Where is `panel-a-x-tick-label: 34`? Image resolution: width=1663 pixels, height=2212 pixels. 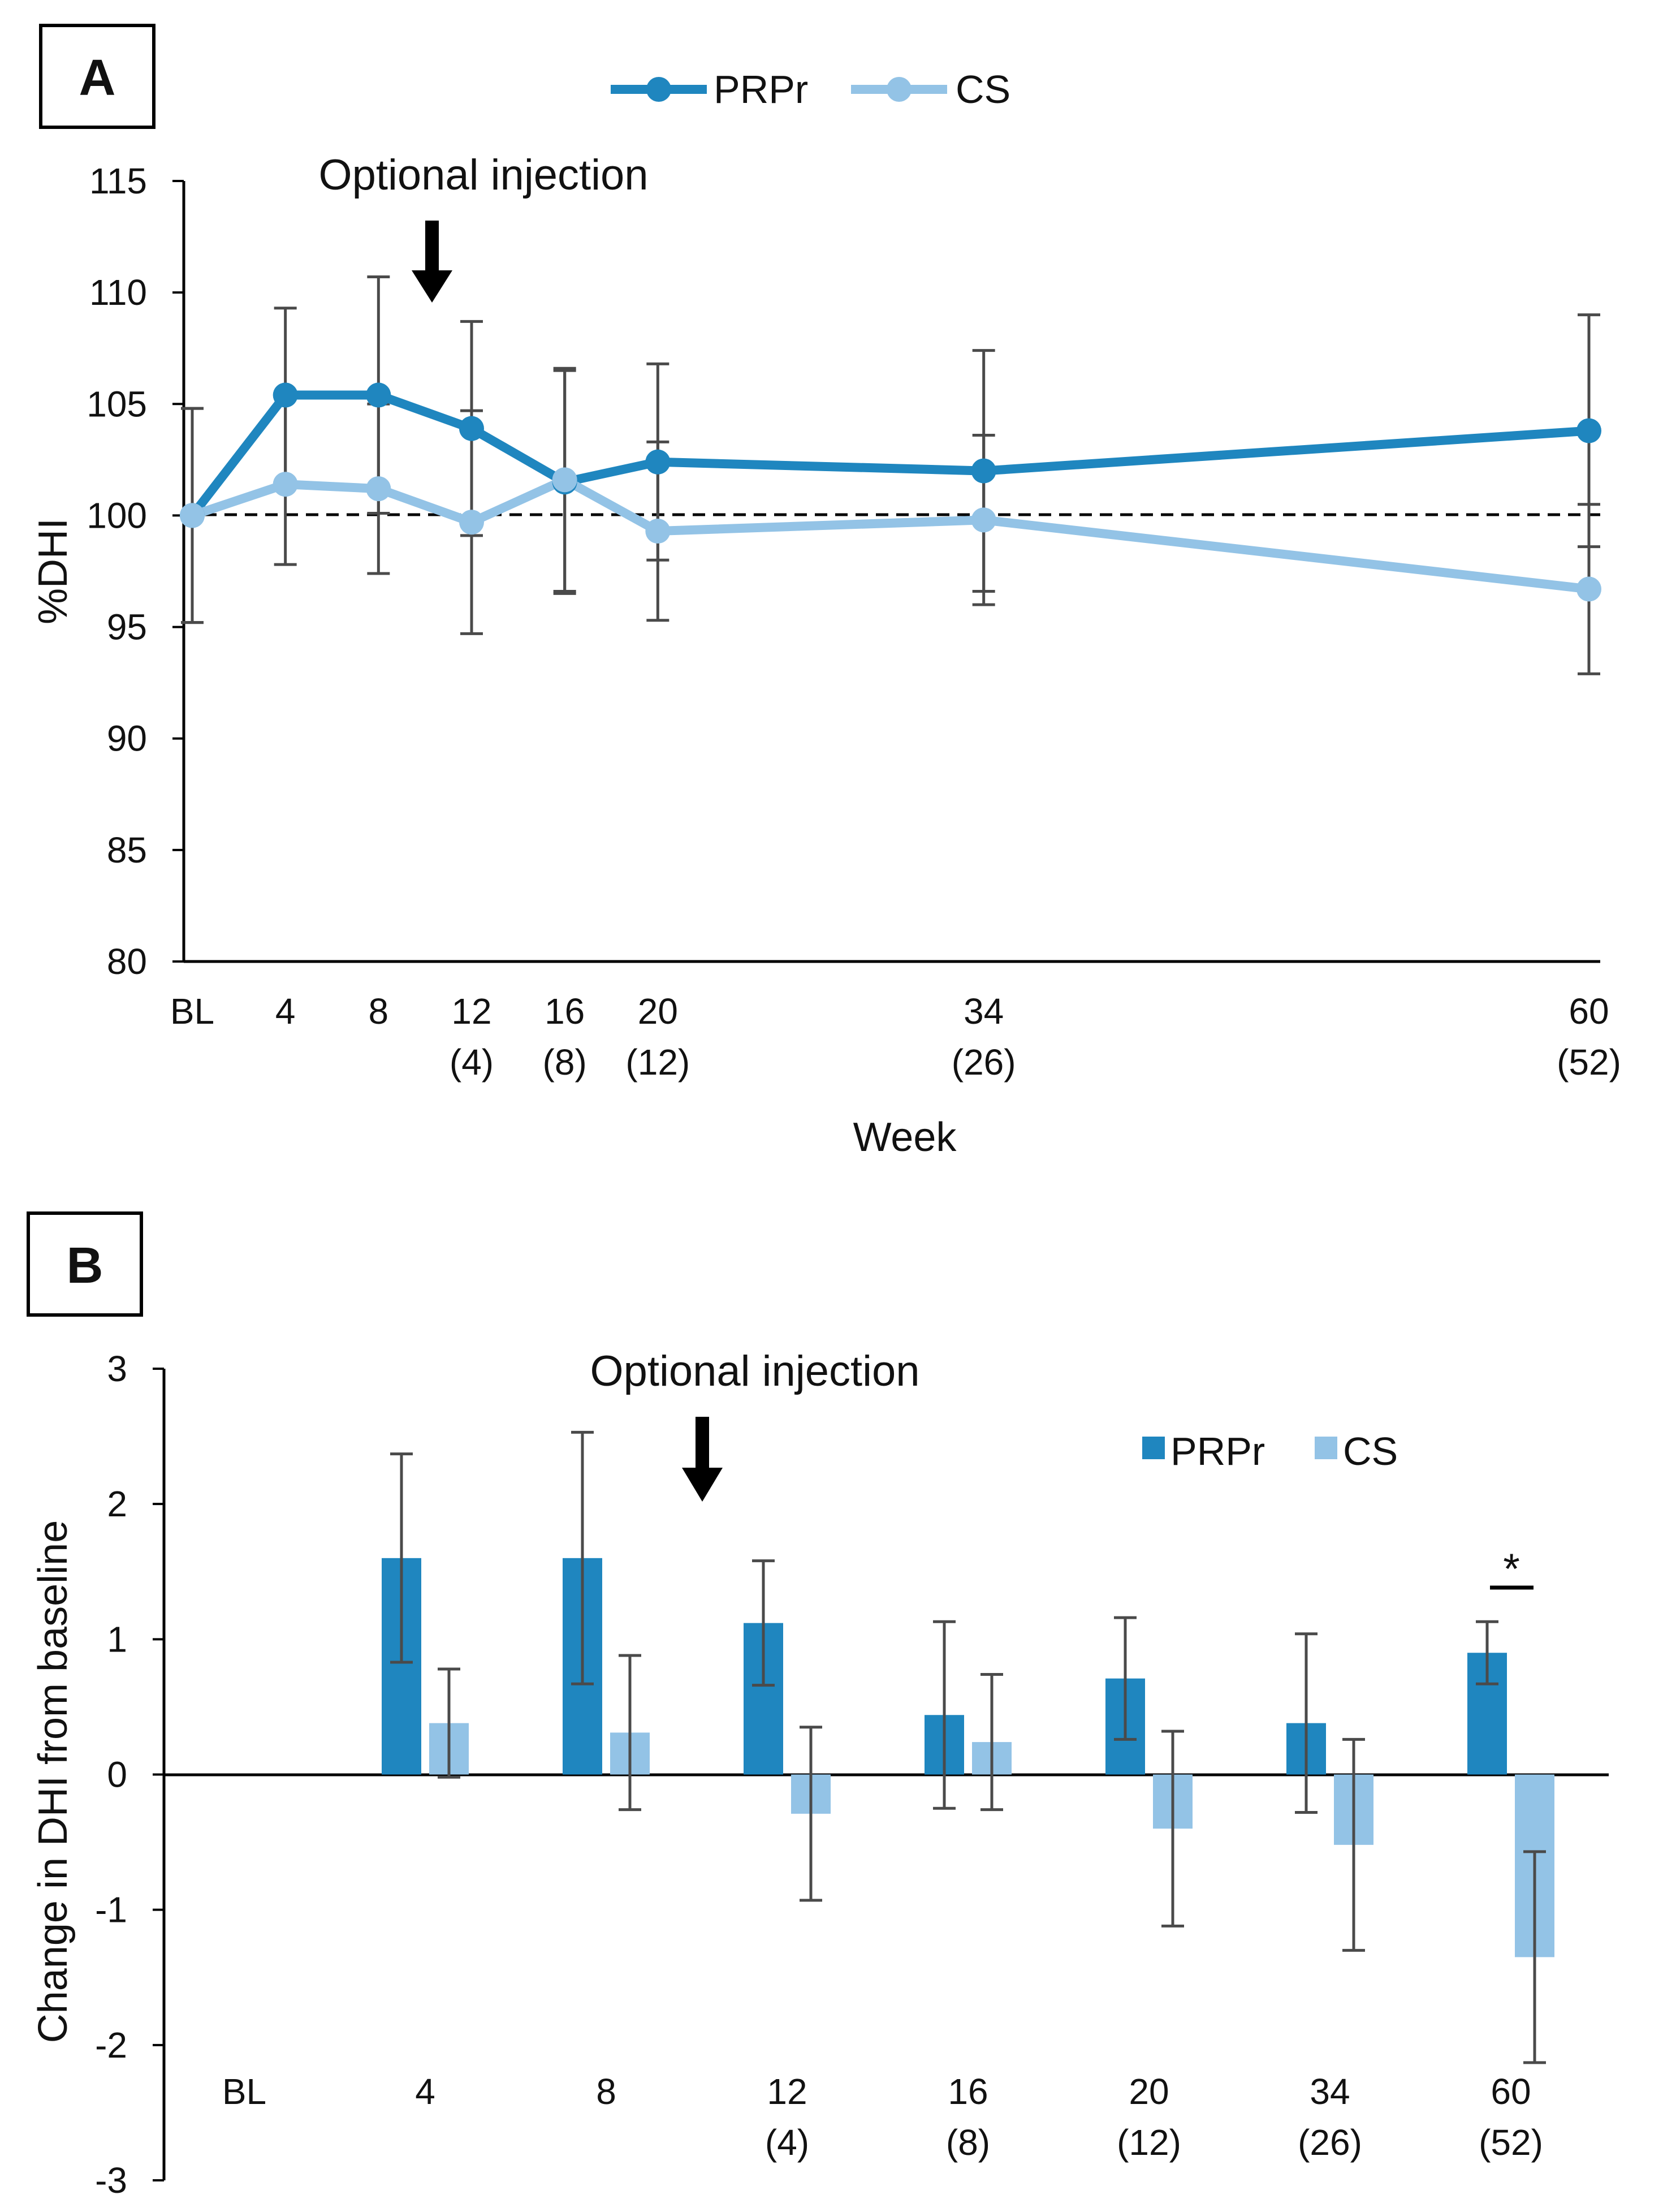
panel-a-x-tick-label: 34 is located at coordinates (984, 1011).